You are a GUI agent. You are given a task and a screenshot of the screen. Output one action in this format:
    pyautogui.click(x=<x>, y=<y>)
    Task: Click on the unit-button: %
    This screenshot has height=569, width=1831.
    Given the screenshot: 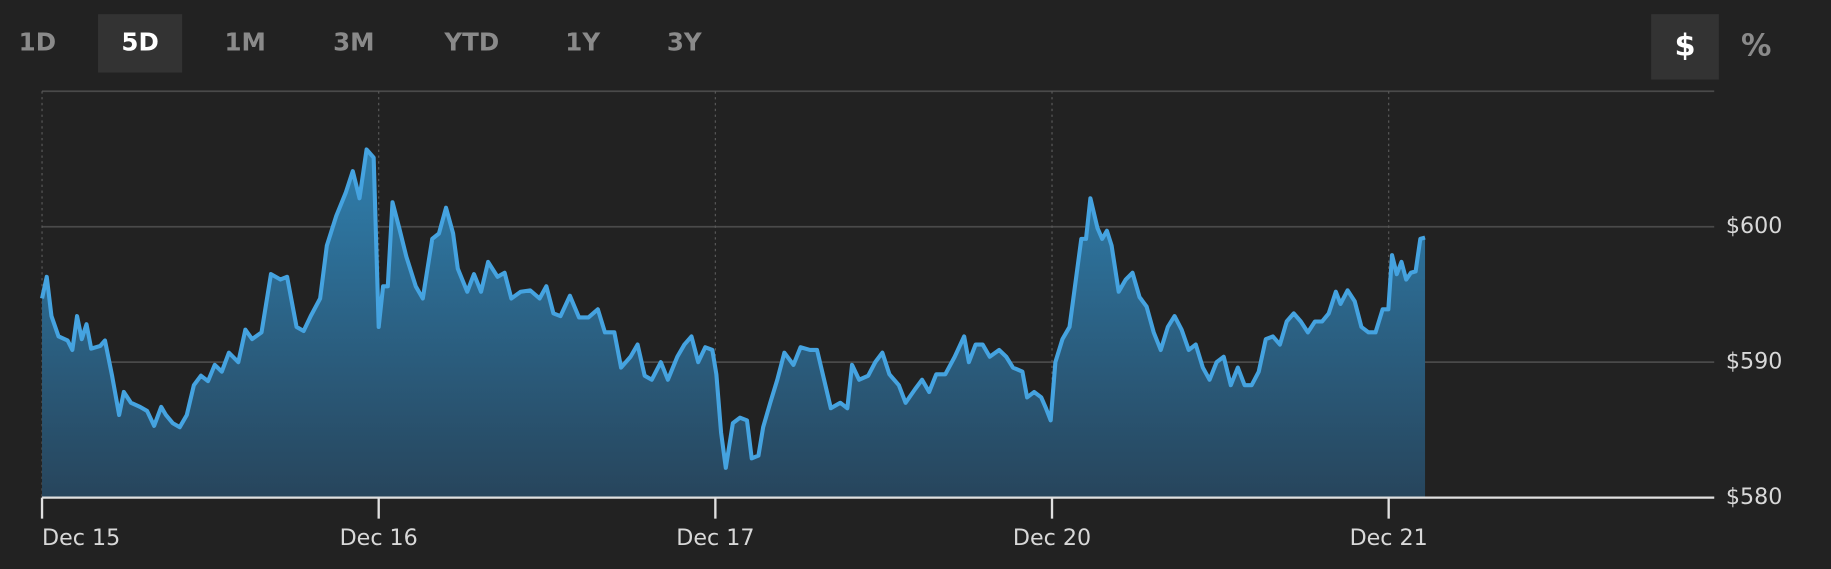 What is the action you would take?
    pyautogui.click(x=1756, y=45)
    